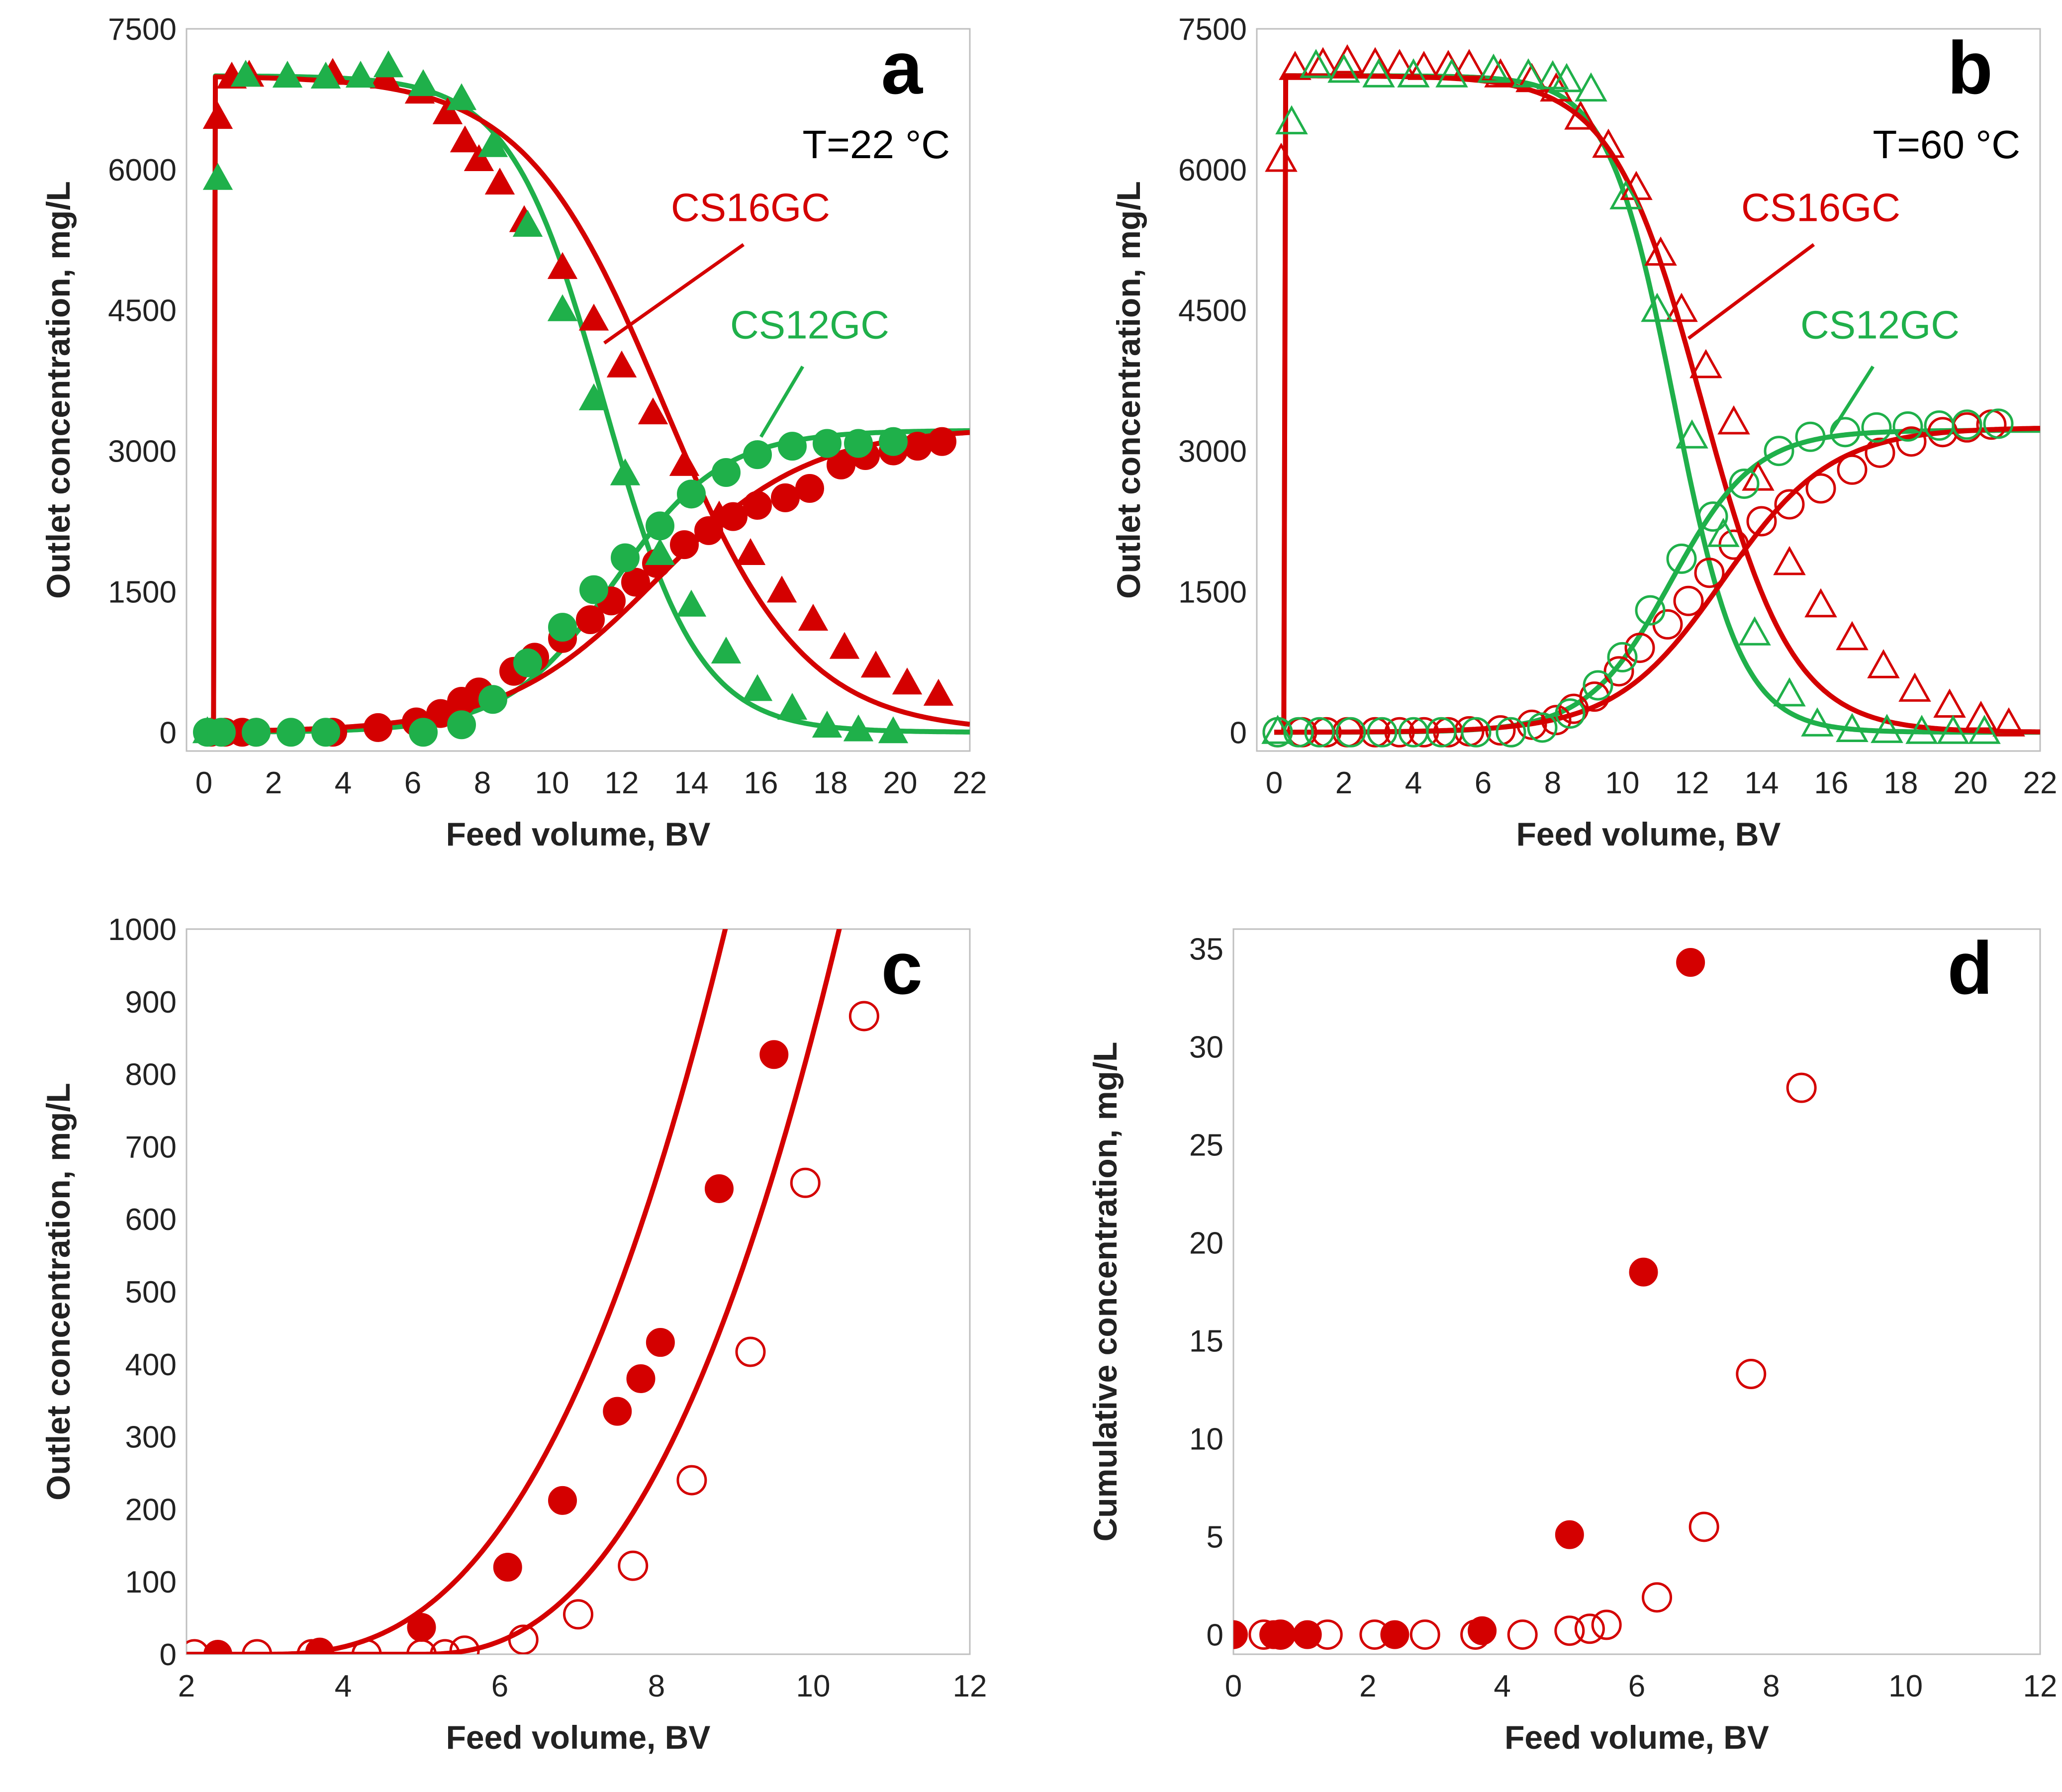 This screenshot has width=2062, height=1792. What do you see at coordinates (151, 1147) in the screenshot?
I see `y-tick-label: 700` at bounding box center [151, 1147].